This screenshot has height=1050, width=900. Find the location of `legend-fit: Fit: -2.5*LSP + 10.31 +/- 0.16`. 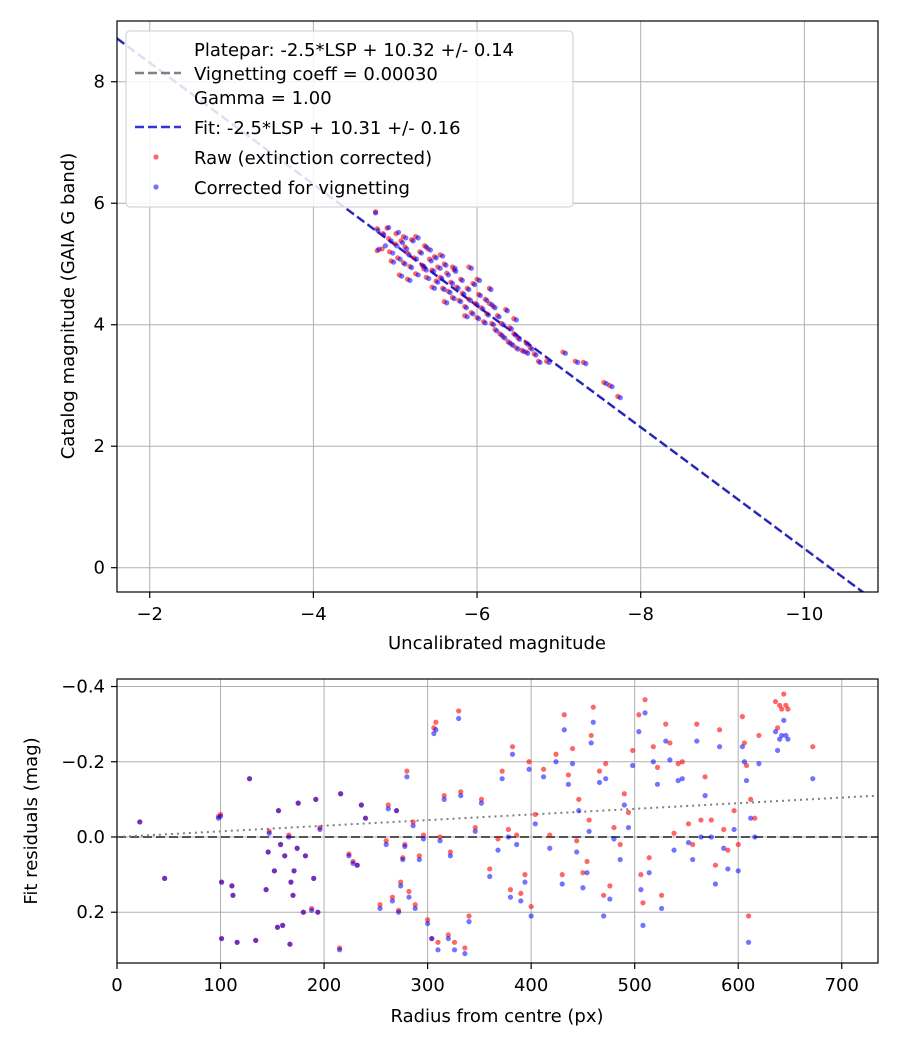

legend-fit: Fit: -2.5*LSP + 10.31 +/- 0.16 is located at coordinates (327, 128).